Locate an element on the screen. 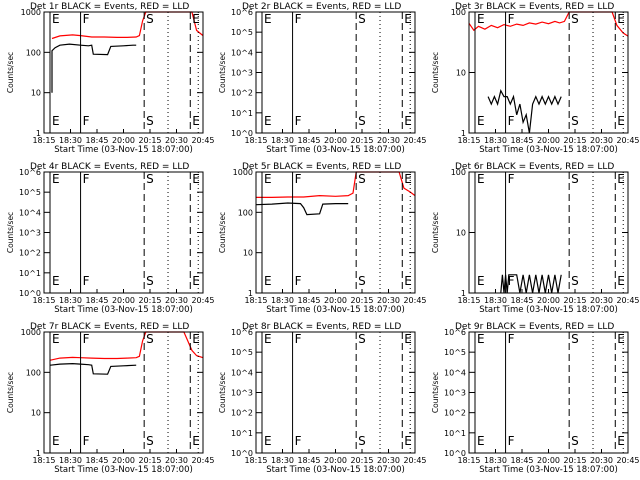 The height and width of the screenshot is (480, 640). y-tick-label: 1 is located at coordinates (38, 453).